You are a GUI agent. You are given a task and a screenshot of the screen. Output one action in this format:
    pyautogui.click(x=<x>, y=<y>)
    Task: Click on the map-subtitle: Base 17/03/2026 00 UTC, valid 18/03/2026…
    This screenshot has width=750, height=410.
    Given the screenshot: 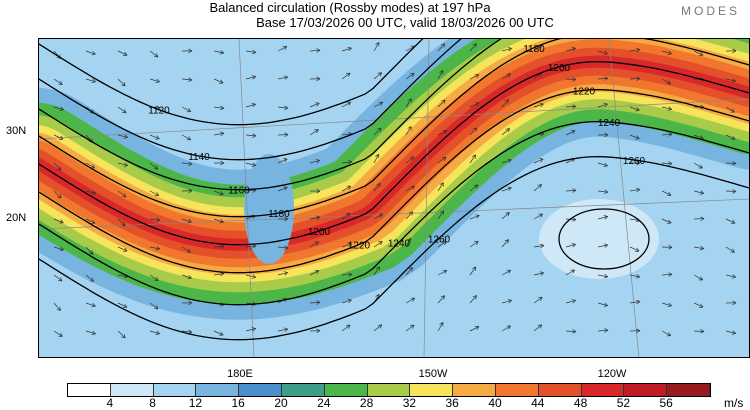 What is the action you would take?
    pyautogui.click(x=375, y=22)
    